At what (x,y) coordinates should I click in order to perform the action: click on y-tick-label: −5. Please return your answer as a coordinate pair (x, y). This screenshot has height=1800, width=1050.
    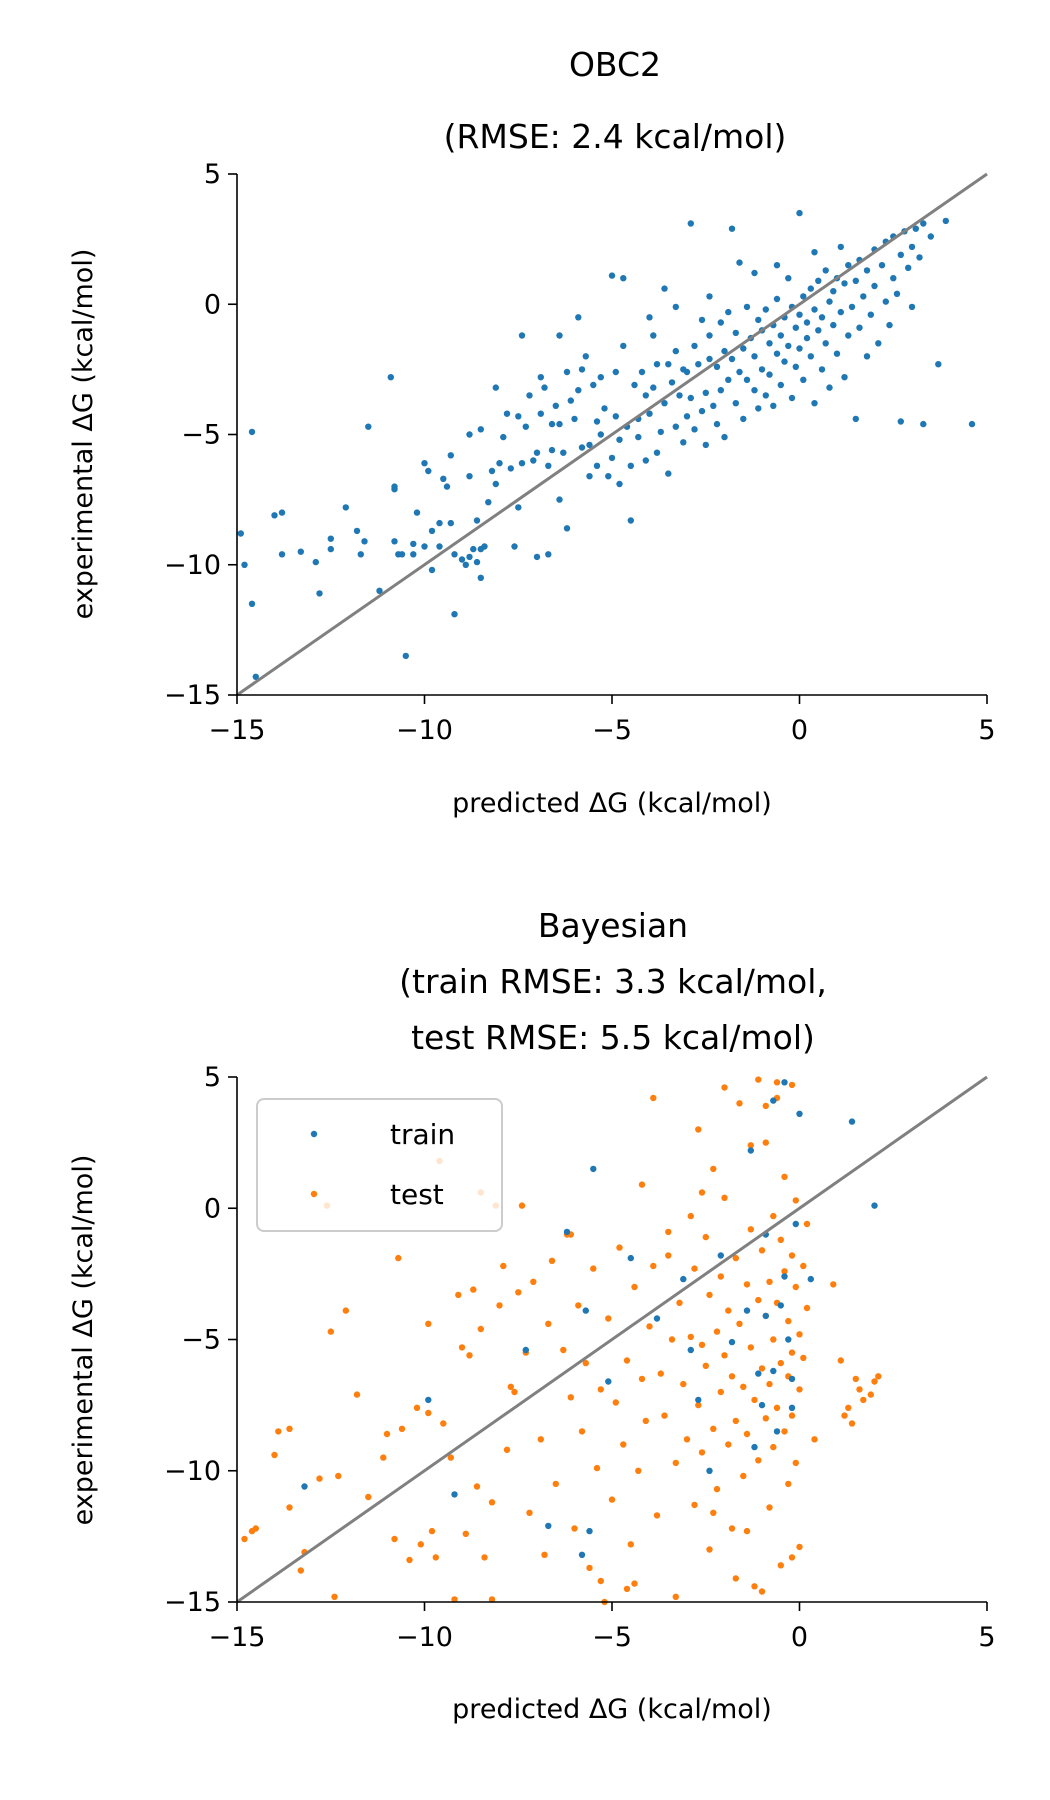
    Looking at the image, I should click on (201, 435).